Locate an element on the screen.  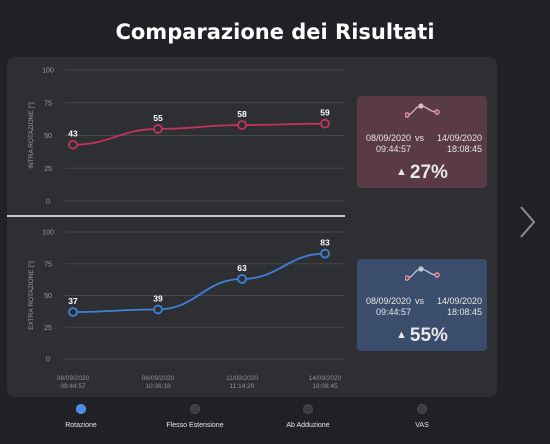
data-label: 63 is located at coordinates (242, 268).